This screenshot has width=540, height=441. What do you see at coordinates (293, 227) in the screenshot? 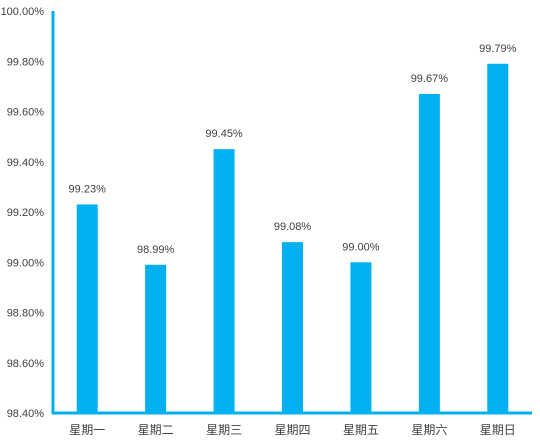
I see `data-label: 99.08%` at bounding box center [293, 227].